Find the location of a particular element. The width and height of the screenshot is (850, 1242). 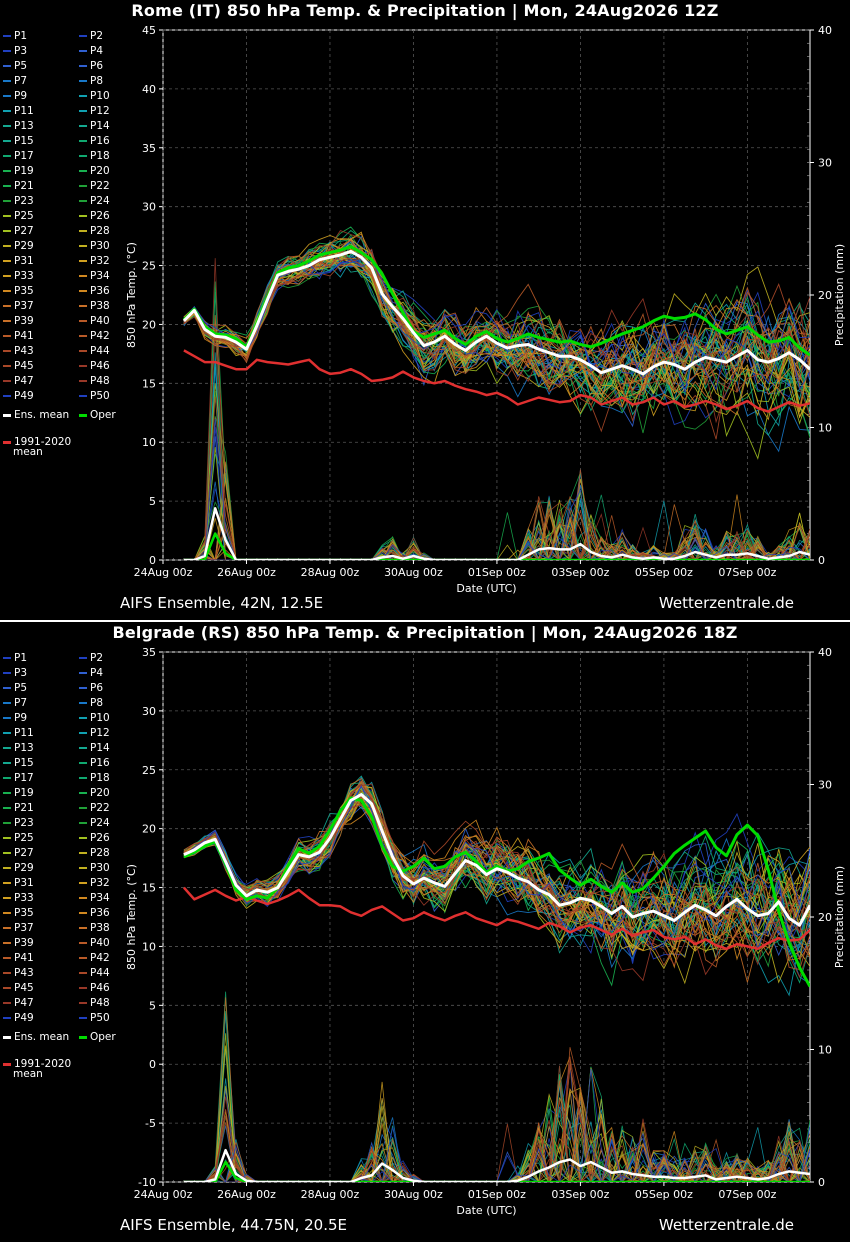

legend-item-p25: P25 is located at coordinates (18, 838).